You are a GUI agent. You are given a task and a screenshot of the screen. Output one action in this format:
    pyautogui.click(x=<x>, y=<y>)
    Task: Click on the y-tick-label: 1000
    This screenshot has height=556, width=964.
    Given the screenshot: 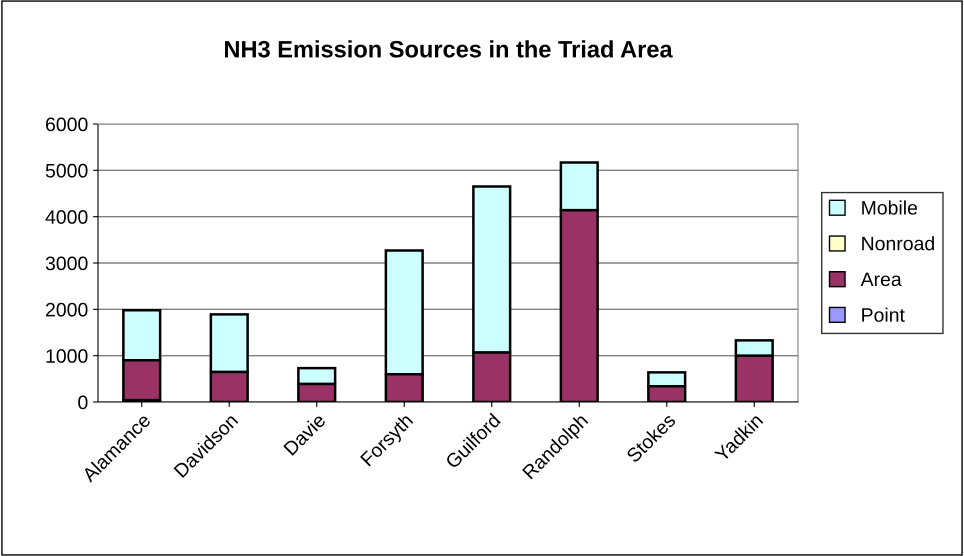 What is the action you would take?
    pyautogui.click(x=67, y=356)
    